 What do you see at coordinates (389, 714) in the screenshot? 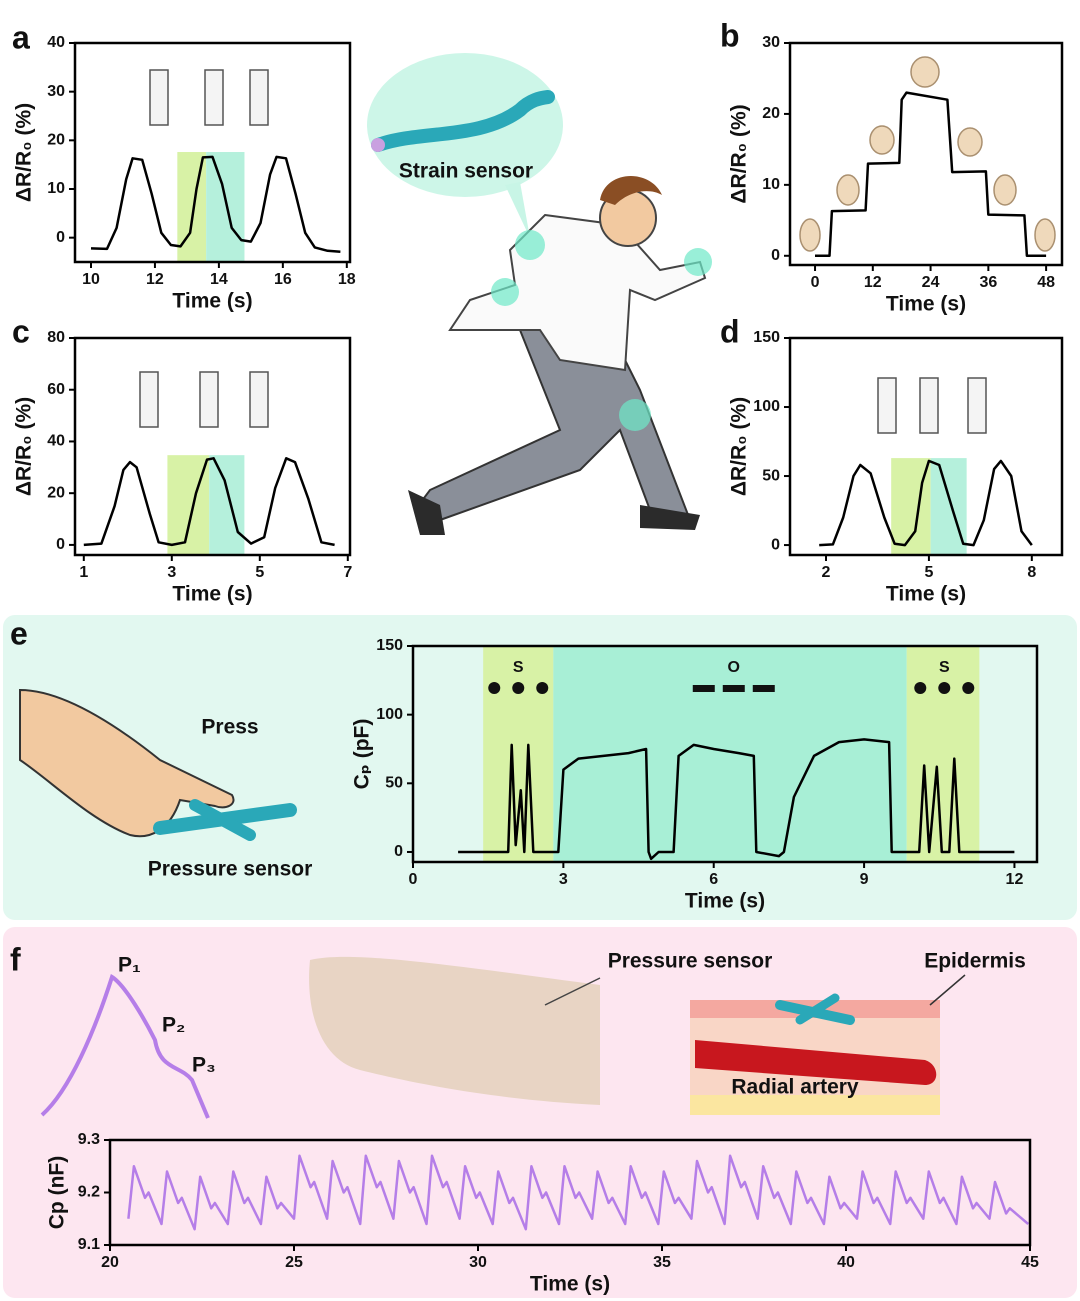
I see `y-tick-label: 100` at bounding box center [389, 714].